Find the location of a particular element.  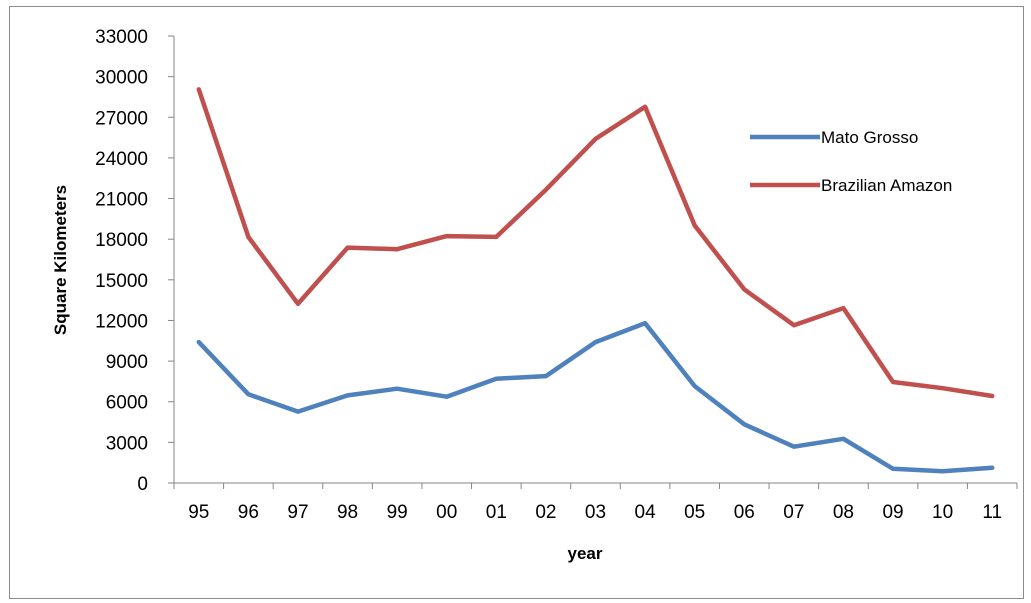

y-tick-label: 3000 is located at coordinates (127, 443).